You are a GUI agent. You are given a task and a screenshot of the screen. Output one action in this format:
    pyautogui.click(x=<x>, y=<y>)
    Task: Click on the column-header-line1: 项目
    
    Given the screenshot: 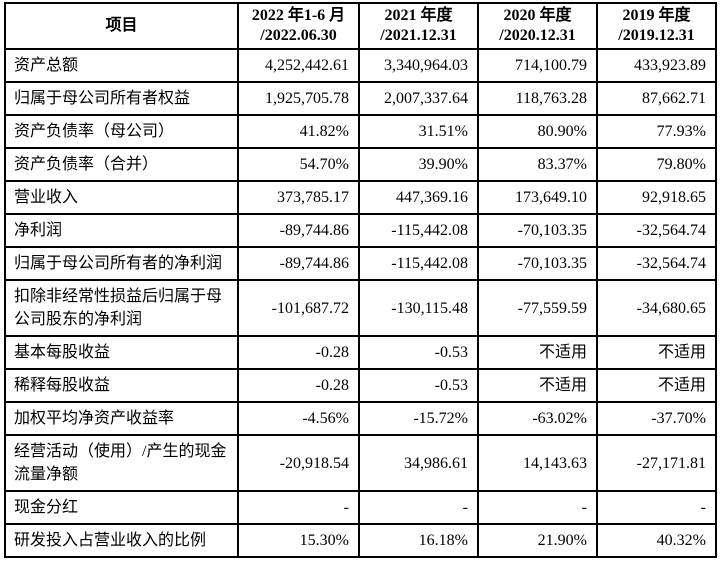 What is the action you would take?
    pyautogui.click(x=121, y=25)
    